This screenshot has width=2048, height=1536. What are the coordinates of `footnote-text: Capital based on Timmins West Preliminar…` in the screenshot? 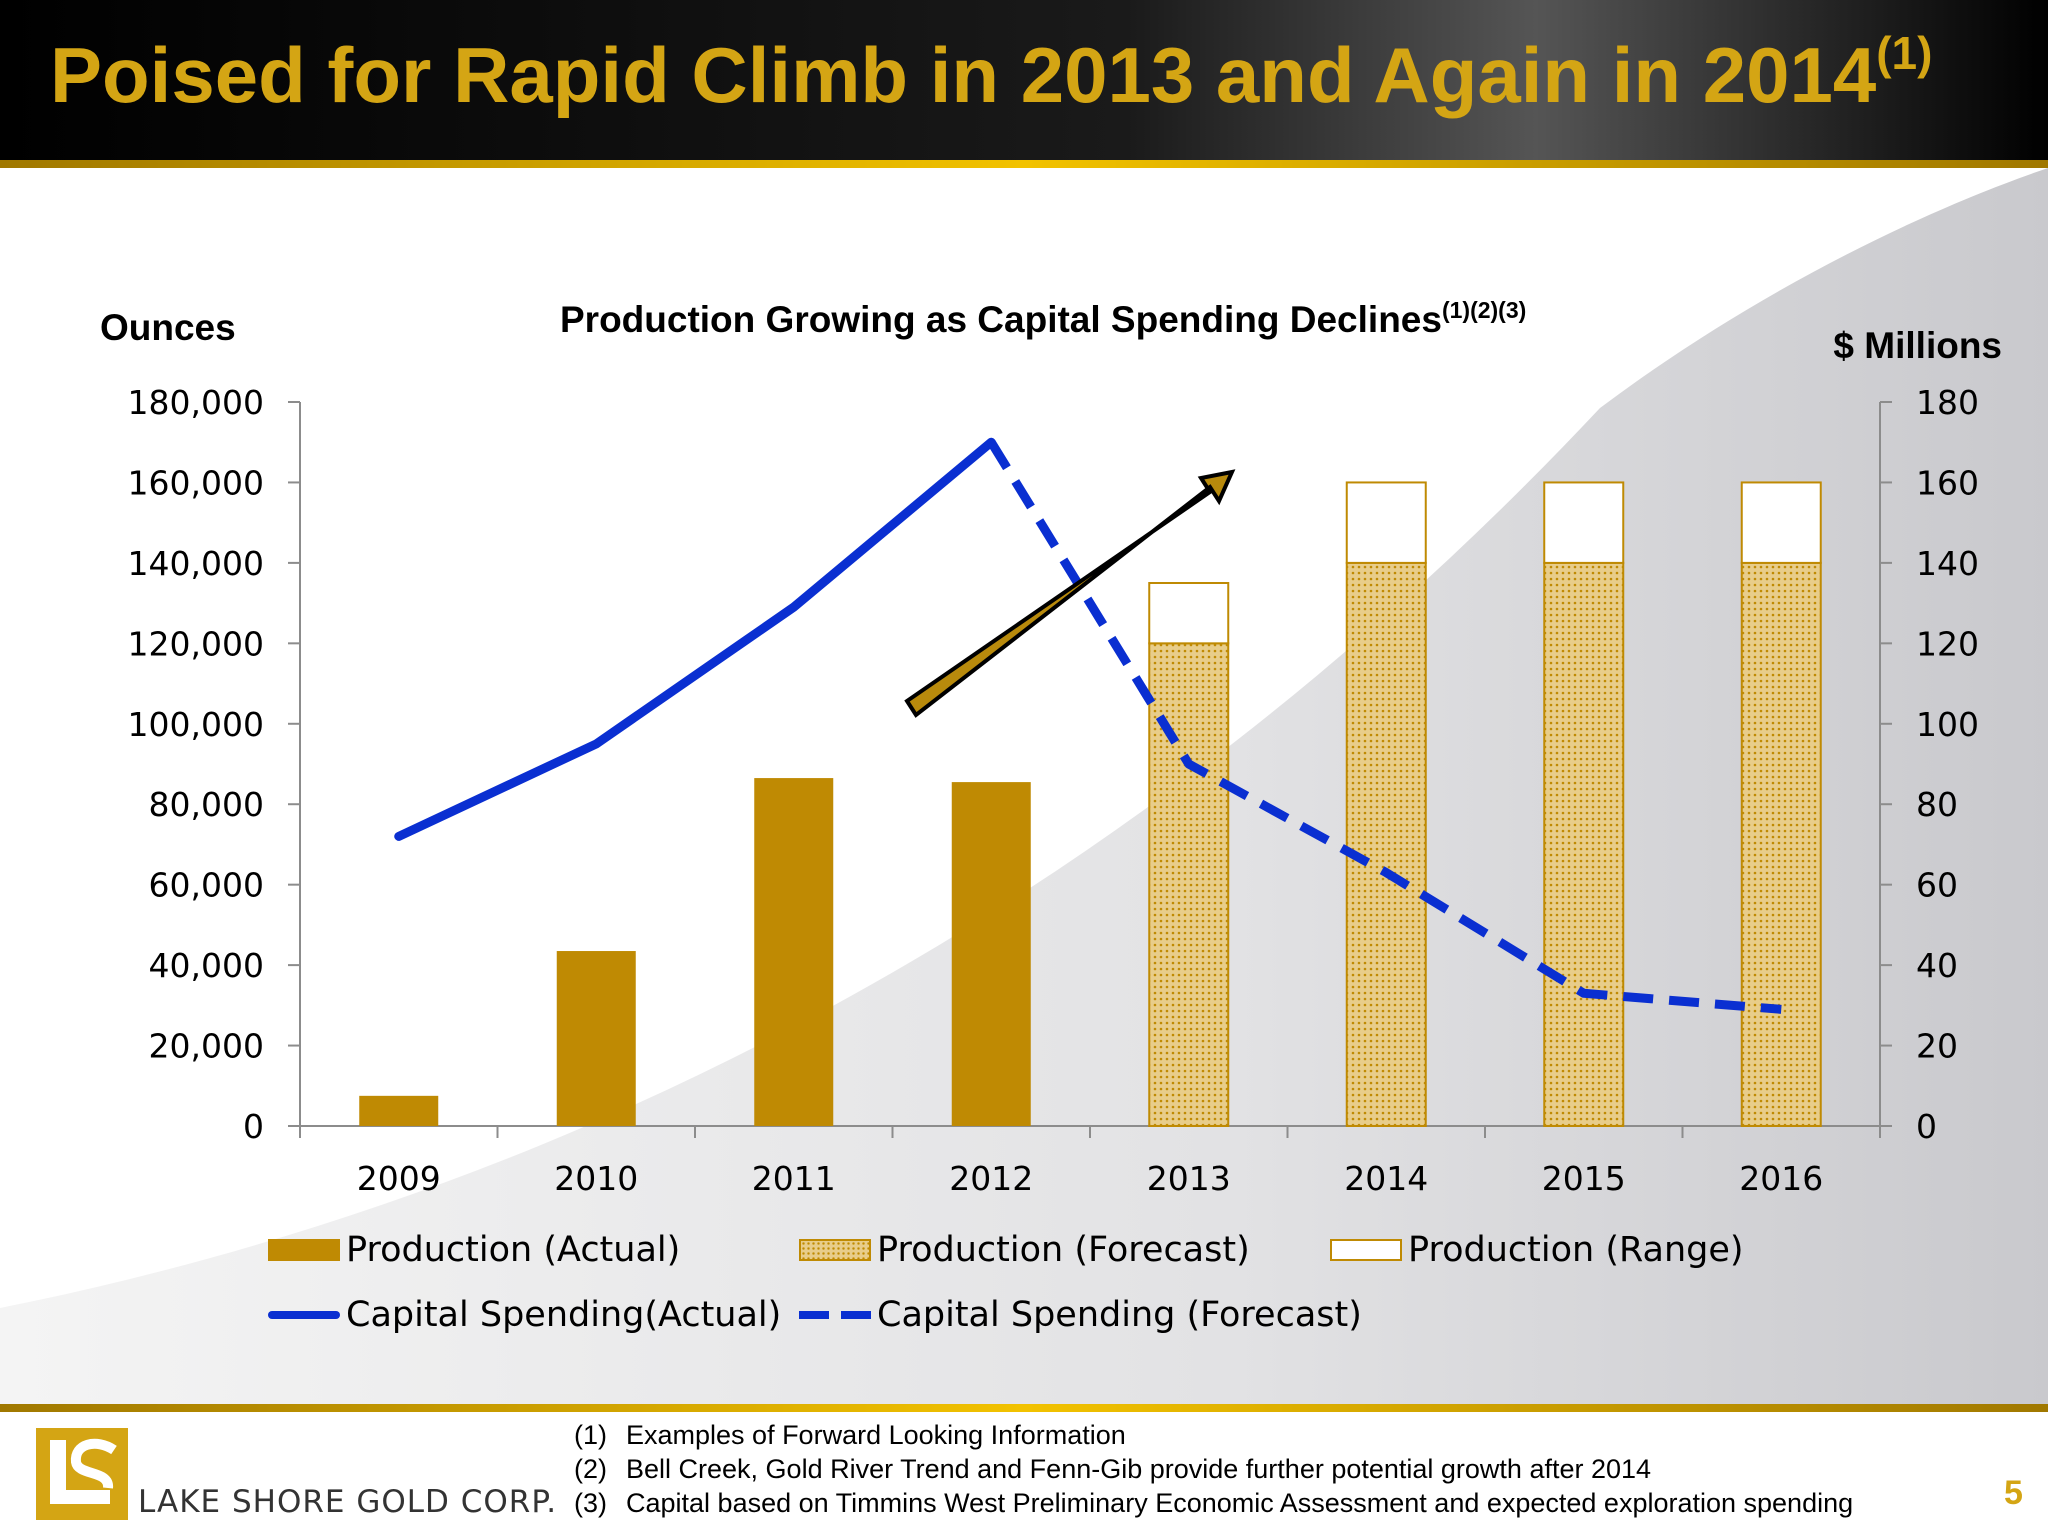 It's located at (1240, 1503).